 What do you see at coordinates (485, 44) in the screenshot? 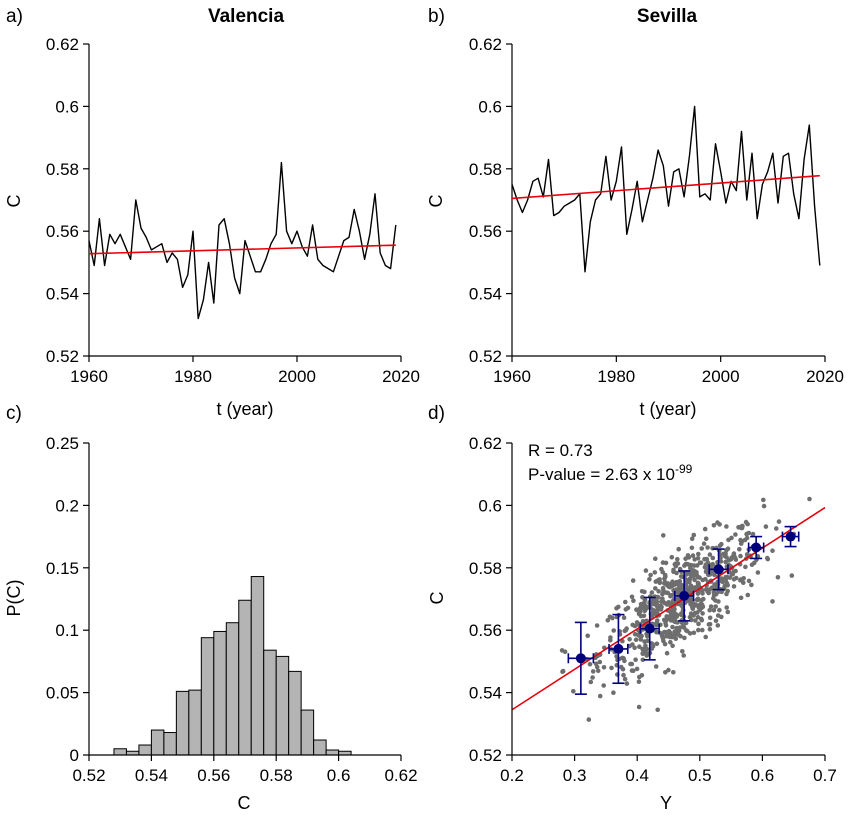
I see `y-tick-label-b: 0.62` at bounding box center [485, 44].